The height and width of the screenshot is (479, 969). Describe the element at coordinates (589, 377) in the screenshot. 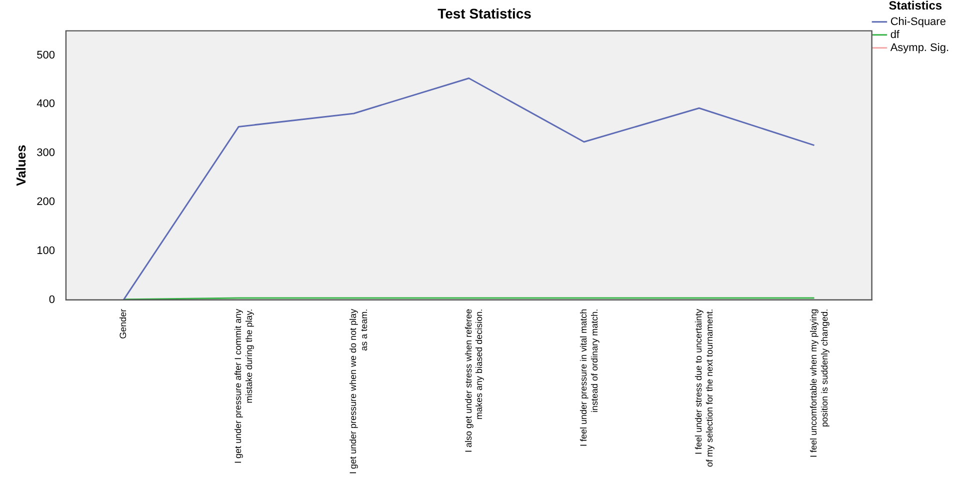

I see `x-tick-label: I feel under pressure in vital match instead of ordinary match.` at that location.